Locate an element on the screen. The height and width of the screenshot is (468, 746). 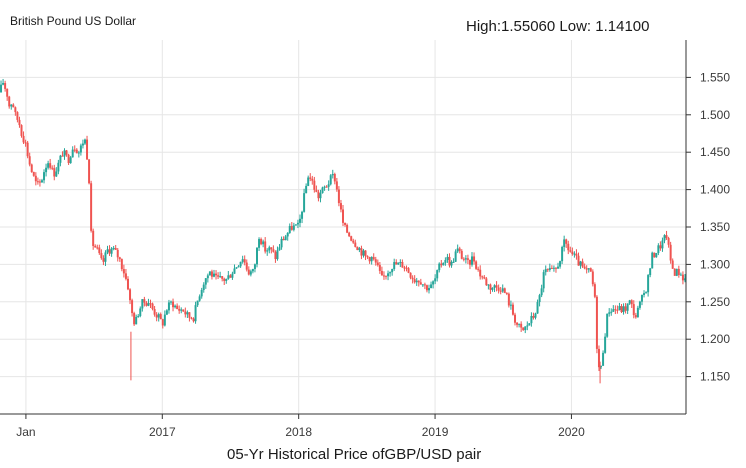
chart-title: British Pound US Dollar is located at coordinates (73, 21).